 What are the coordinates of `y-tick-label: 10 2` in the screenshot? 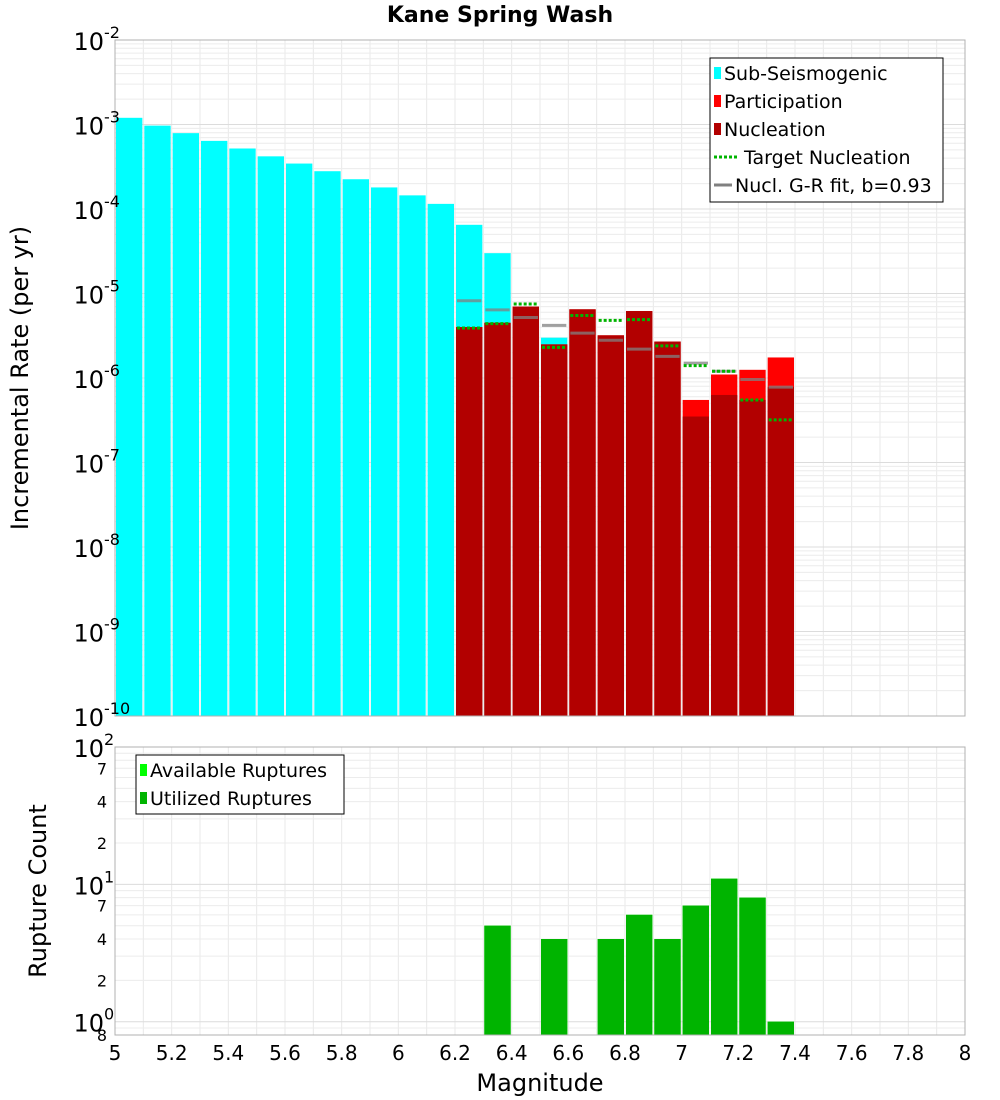 It's located at (93, 746).